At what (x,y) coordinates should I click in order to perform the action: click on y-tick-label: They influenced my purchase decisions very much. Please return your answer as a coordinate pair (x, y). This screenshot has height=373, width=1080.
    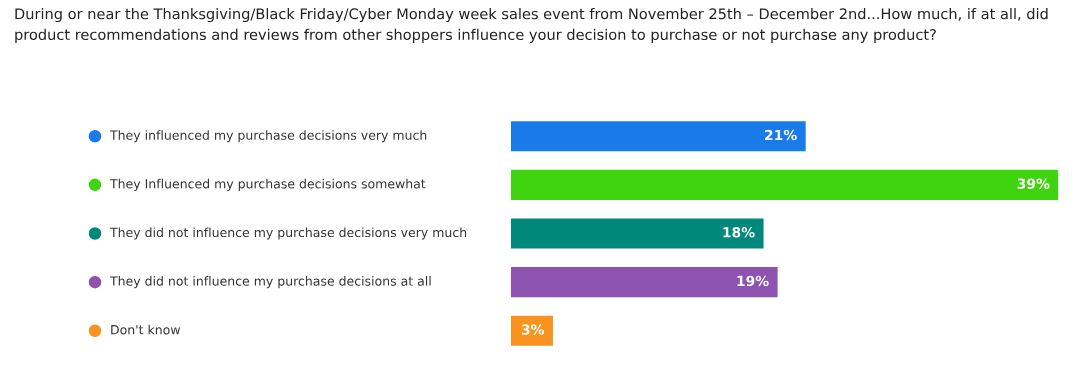
    Looking at the image, I should click on (268, 136).